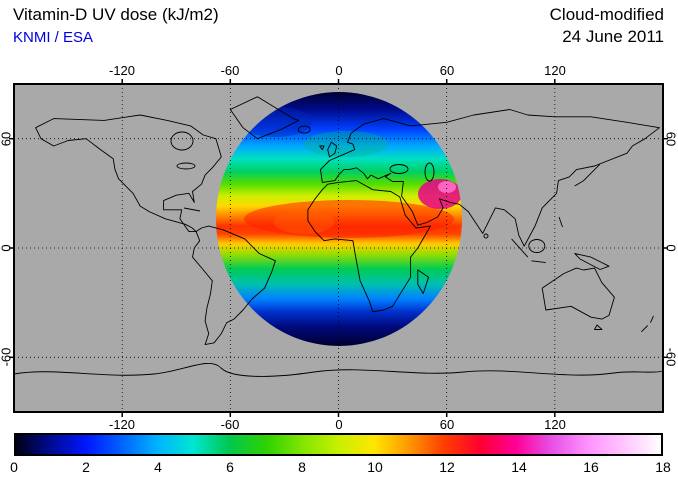 This screenshot has width=678, height=480. Describe the element at coordinates (340, 467) in the screenshot. I see `colorbar-labels: 0 2 4 6 8 10 12 14 16 18` at that location.